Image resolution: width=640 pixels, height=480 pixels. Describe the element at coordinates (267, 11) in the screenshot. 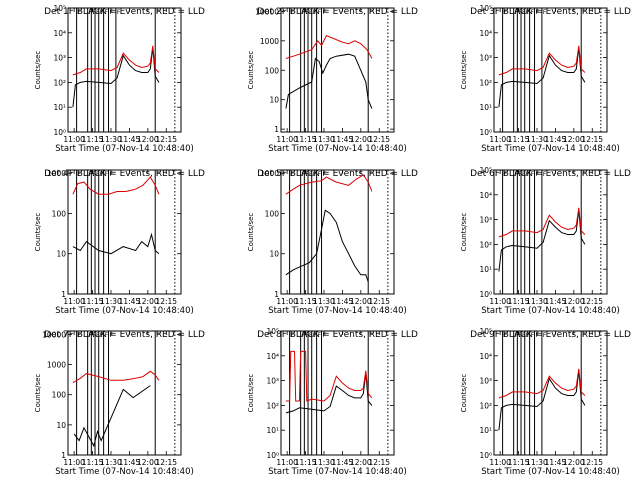

I see `y-tick-label: 10000` at that location.